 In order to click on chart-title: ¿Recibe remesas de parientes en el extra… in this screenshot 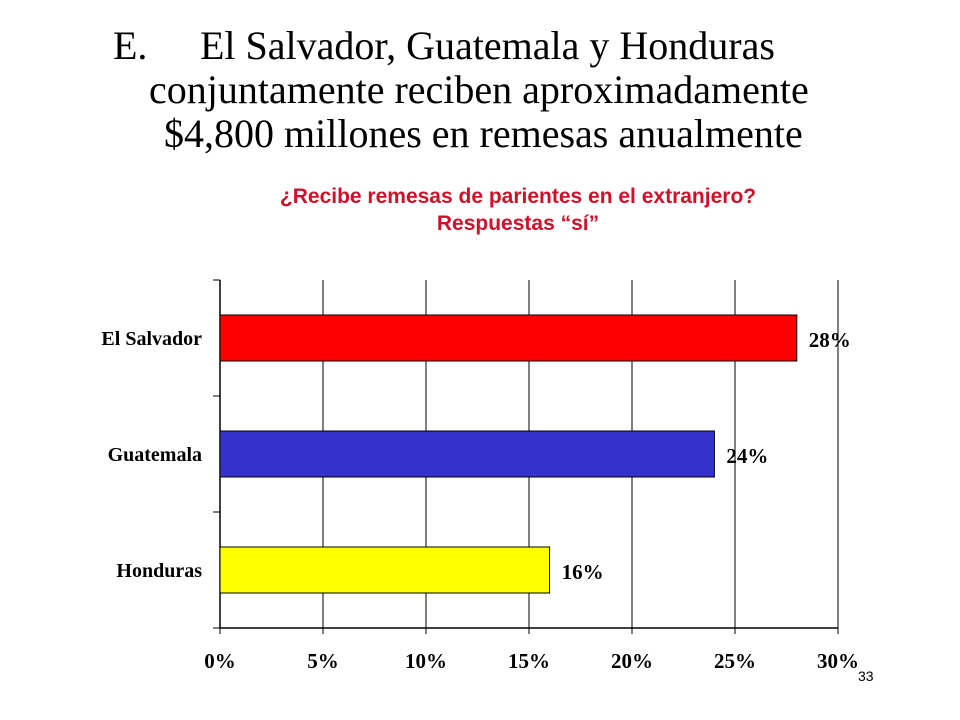, I will do `click(518, 196)`.